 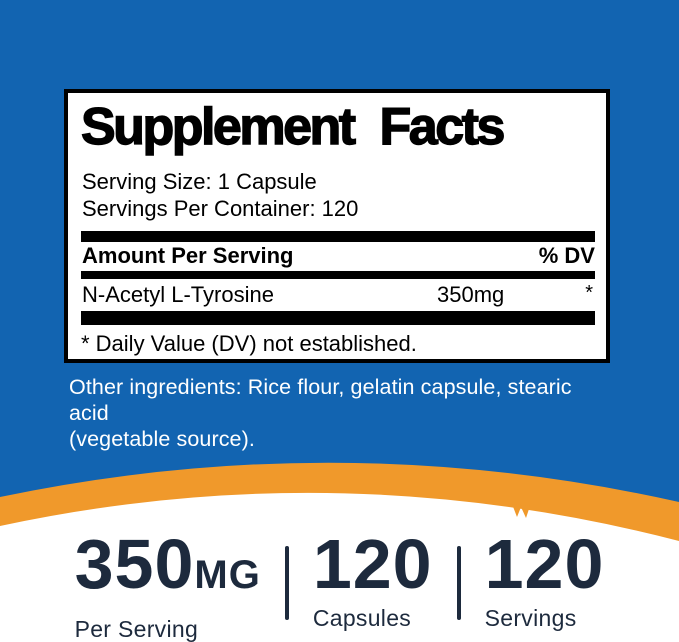 What do you see at coordinates (227, 575) in the screenshot?
I see `stat-unit-text: MG` at bounding box center [227, 575].